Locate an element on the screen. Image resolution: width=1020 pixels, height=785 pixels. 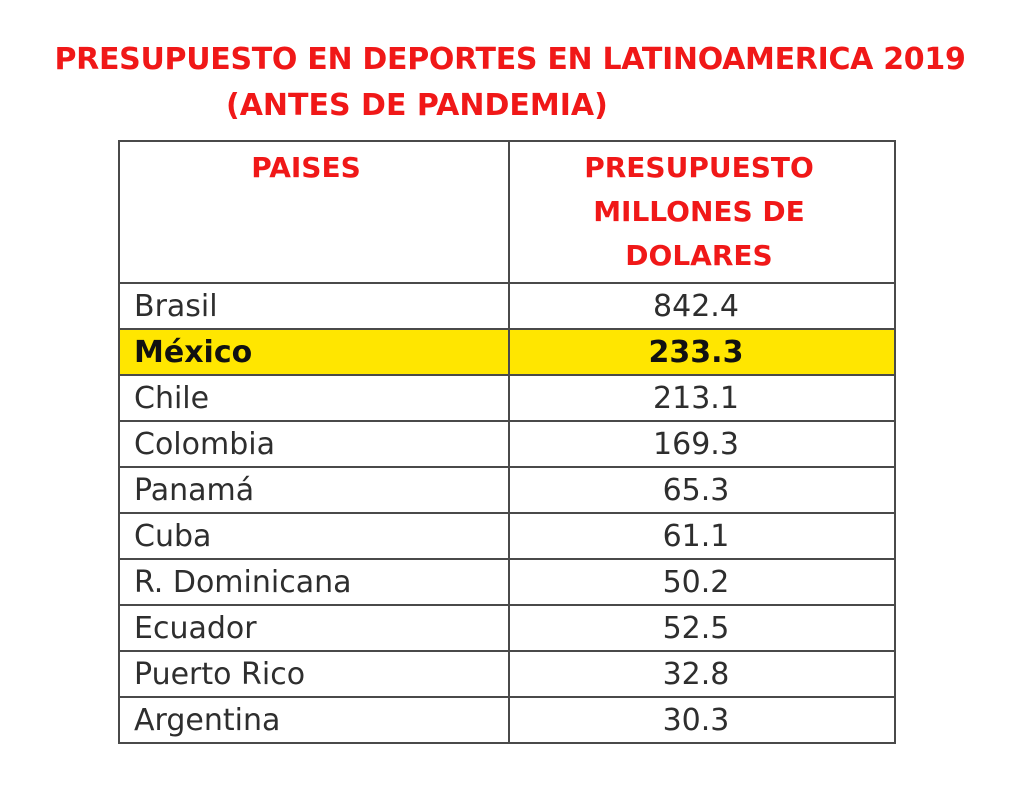
budget-cell: 30.3 is located at coordinates (702, 720).